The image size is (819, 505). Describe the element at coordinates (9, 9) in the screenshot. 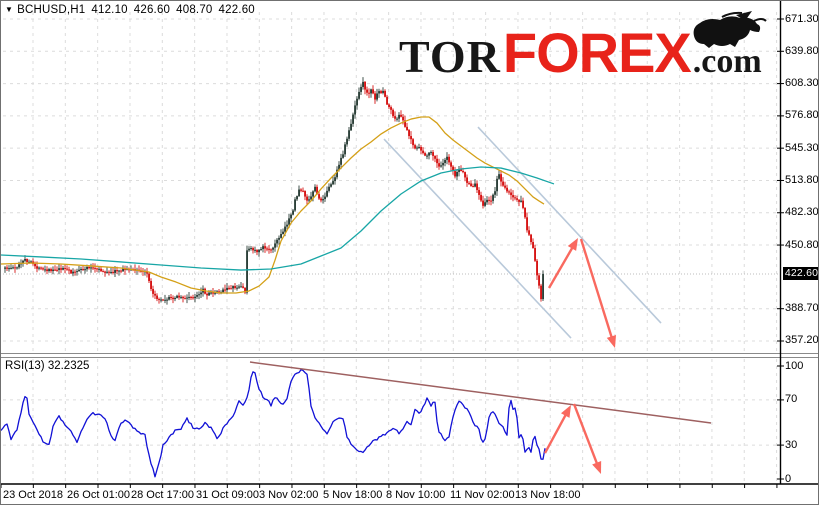

I see `collapse-triangle-icon: ▼` at that location.